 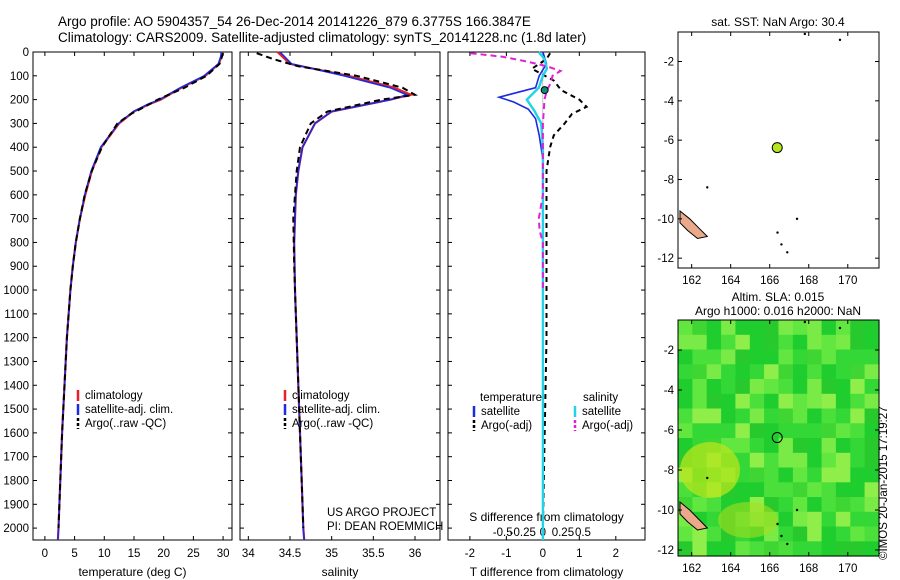 What do you see at coordinates (385, 527) in the screenshot?
I see `pi-annotation: PI: DEAN ROEMMICH` at bounding box center [385, 527].